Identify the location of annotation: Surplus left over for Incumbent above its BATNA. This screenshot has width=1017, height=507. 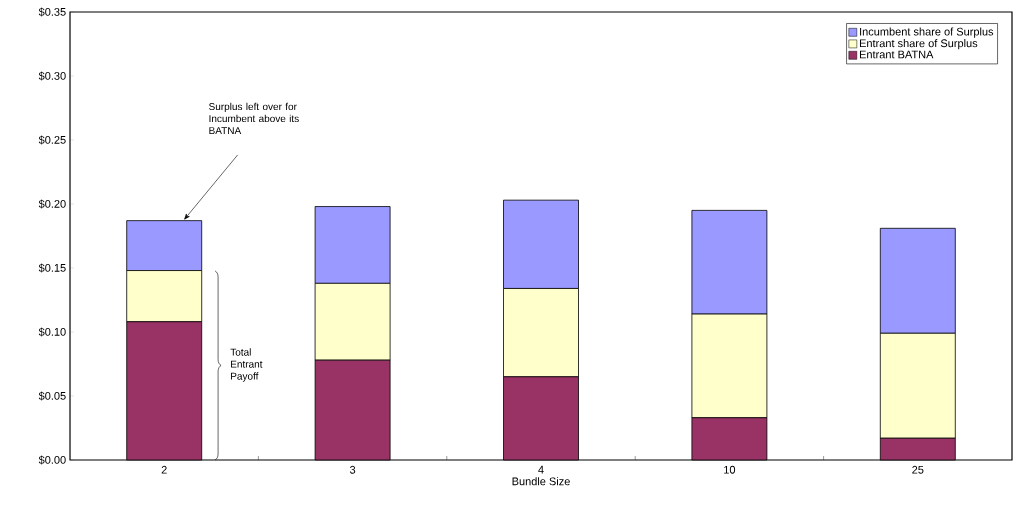
(254, 118).